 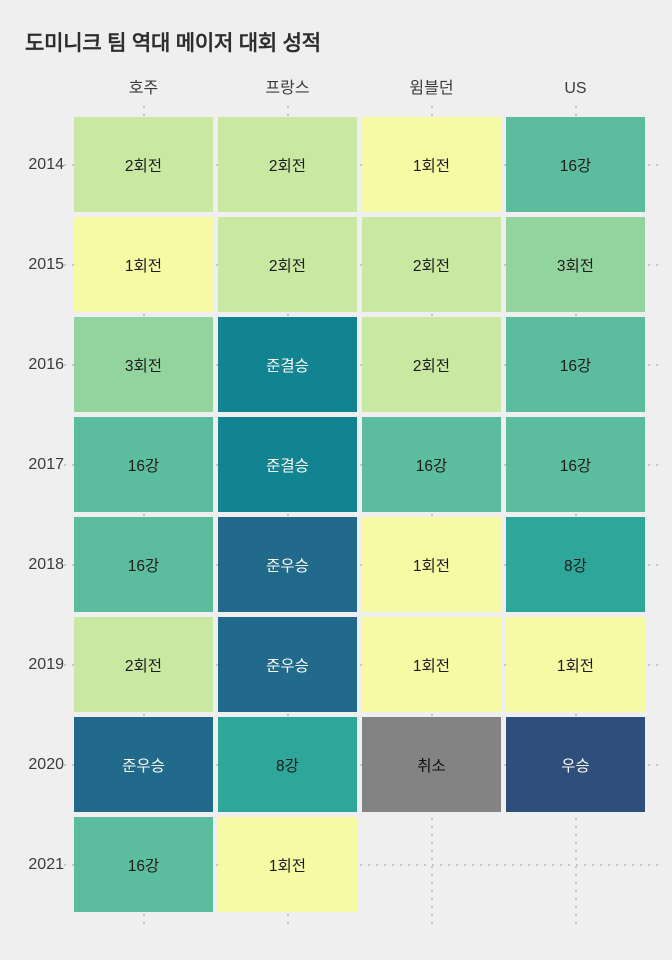 I want to click on row-label-2015: 2015, so click(x=46, y=264).